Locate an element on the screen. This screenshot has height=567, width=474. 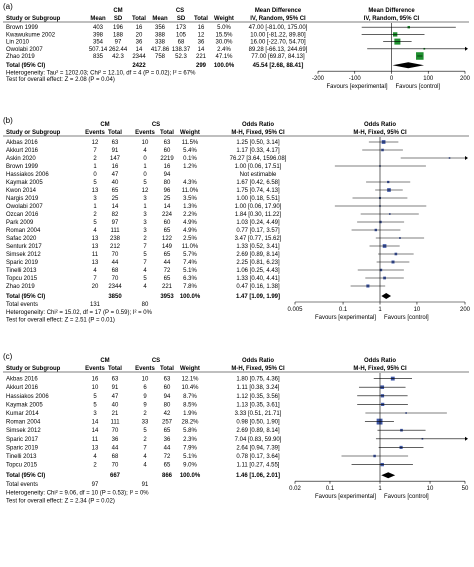
cell-value: 44 is located at coordinates (115, 448).